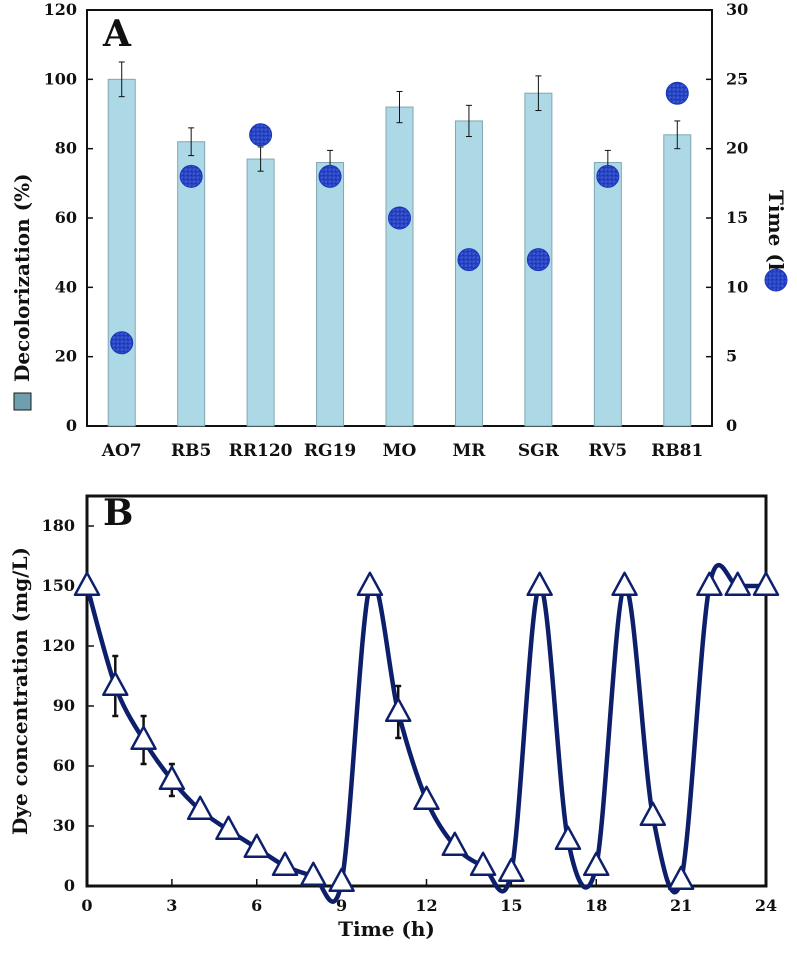 This screenshot has height=957, width=797. What do you see at coordinates (87, 584) in the screenshot?
I see `data-point-t0` at bounding box center [87, 584].